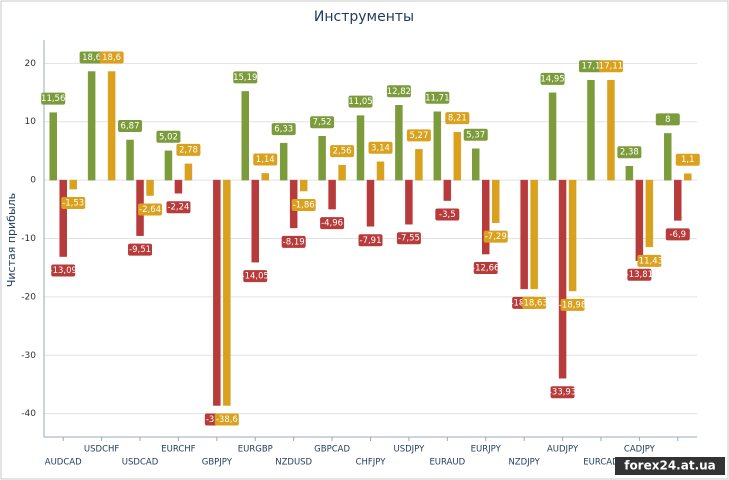 The height and width of the screenshot is (480, 729). Describe the element at coordinates (524, 463) in the screenshot. I see `x-tick-label: NZDJPY` at that location.